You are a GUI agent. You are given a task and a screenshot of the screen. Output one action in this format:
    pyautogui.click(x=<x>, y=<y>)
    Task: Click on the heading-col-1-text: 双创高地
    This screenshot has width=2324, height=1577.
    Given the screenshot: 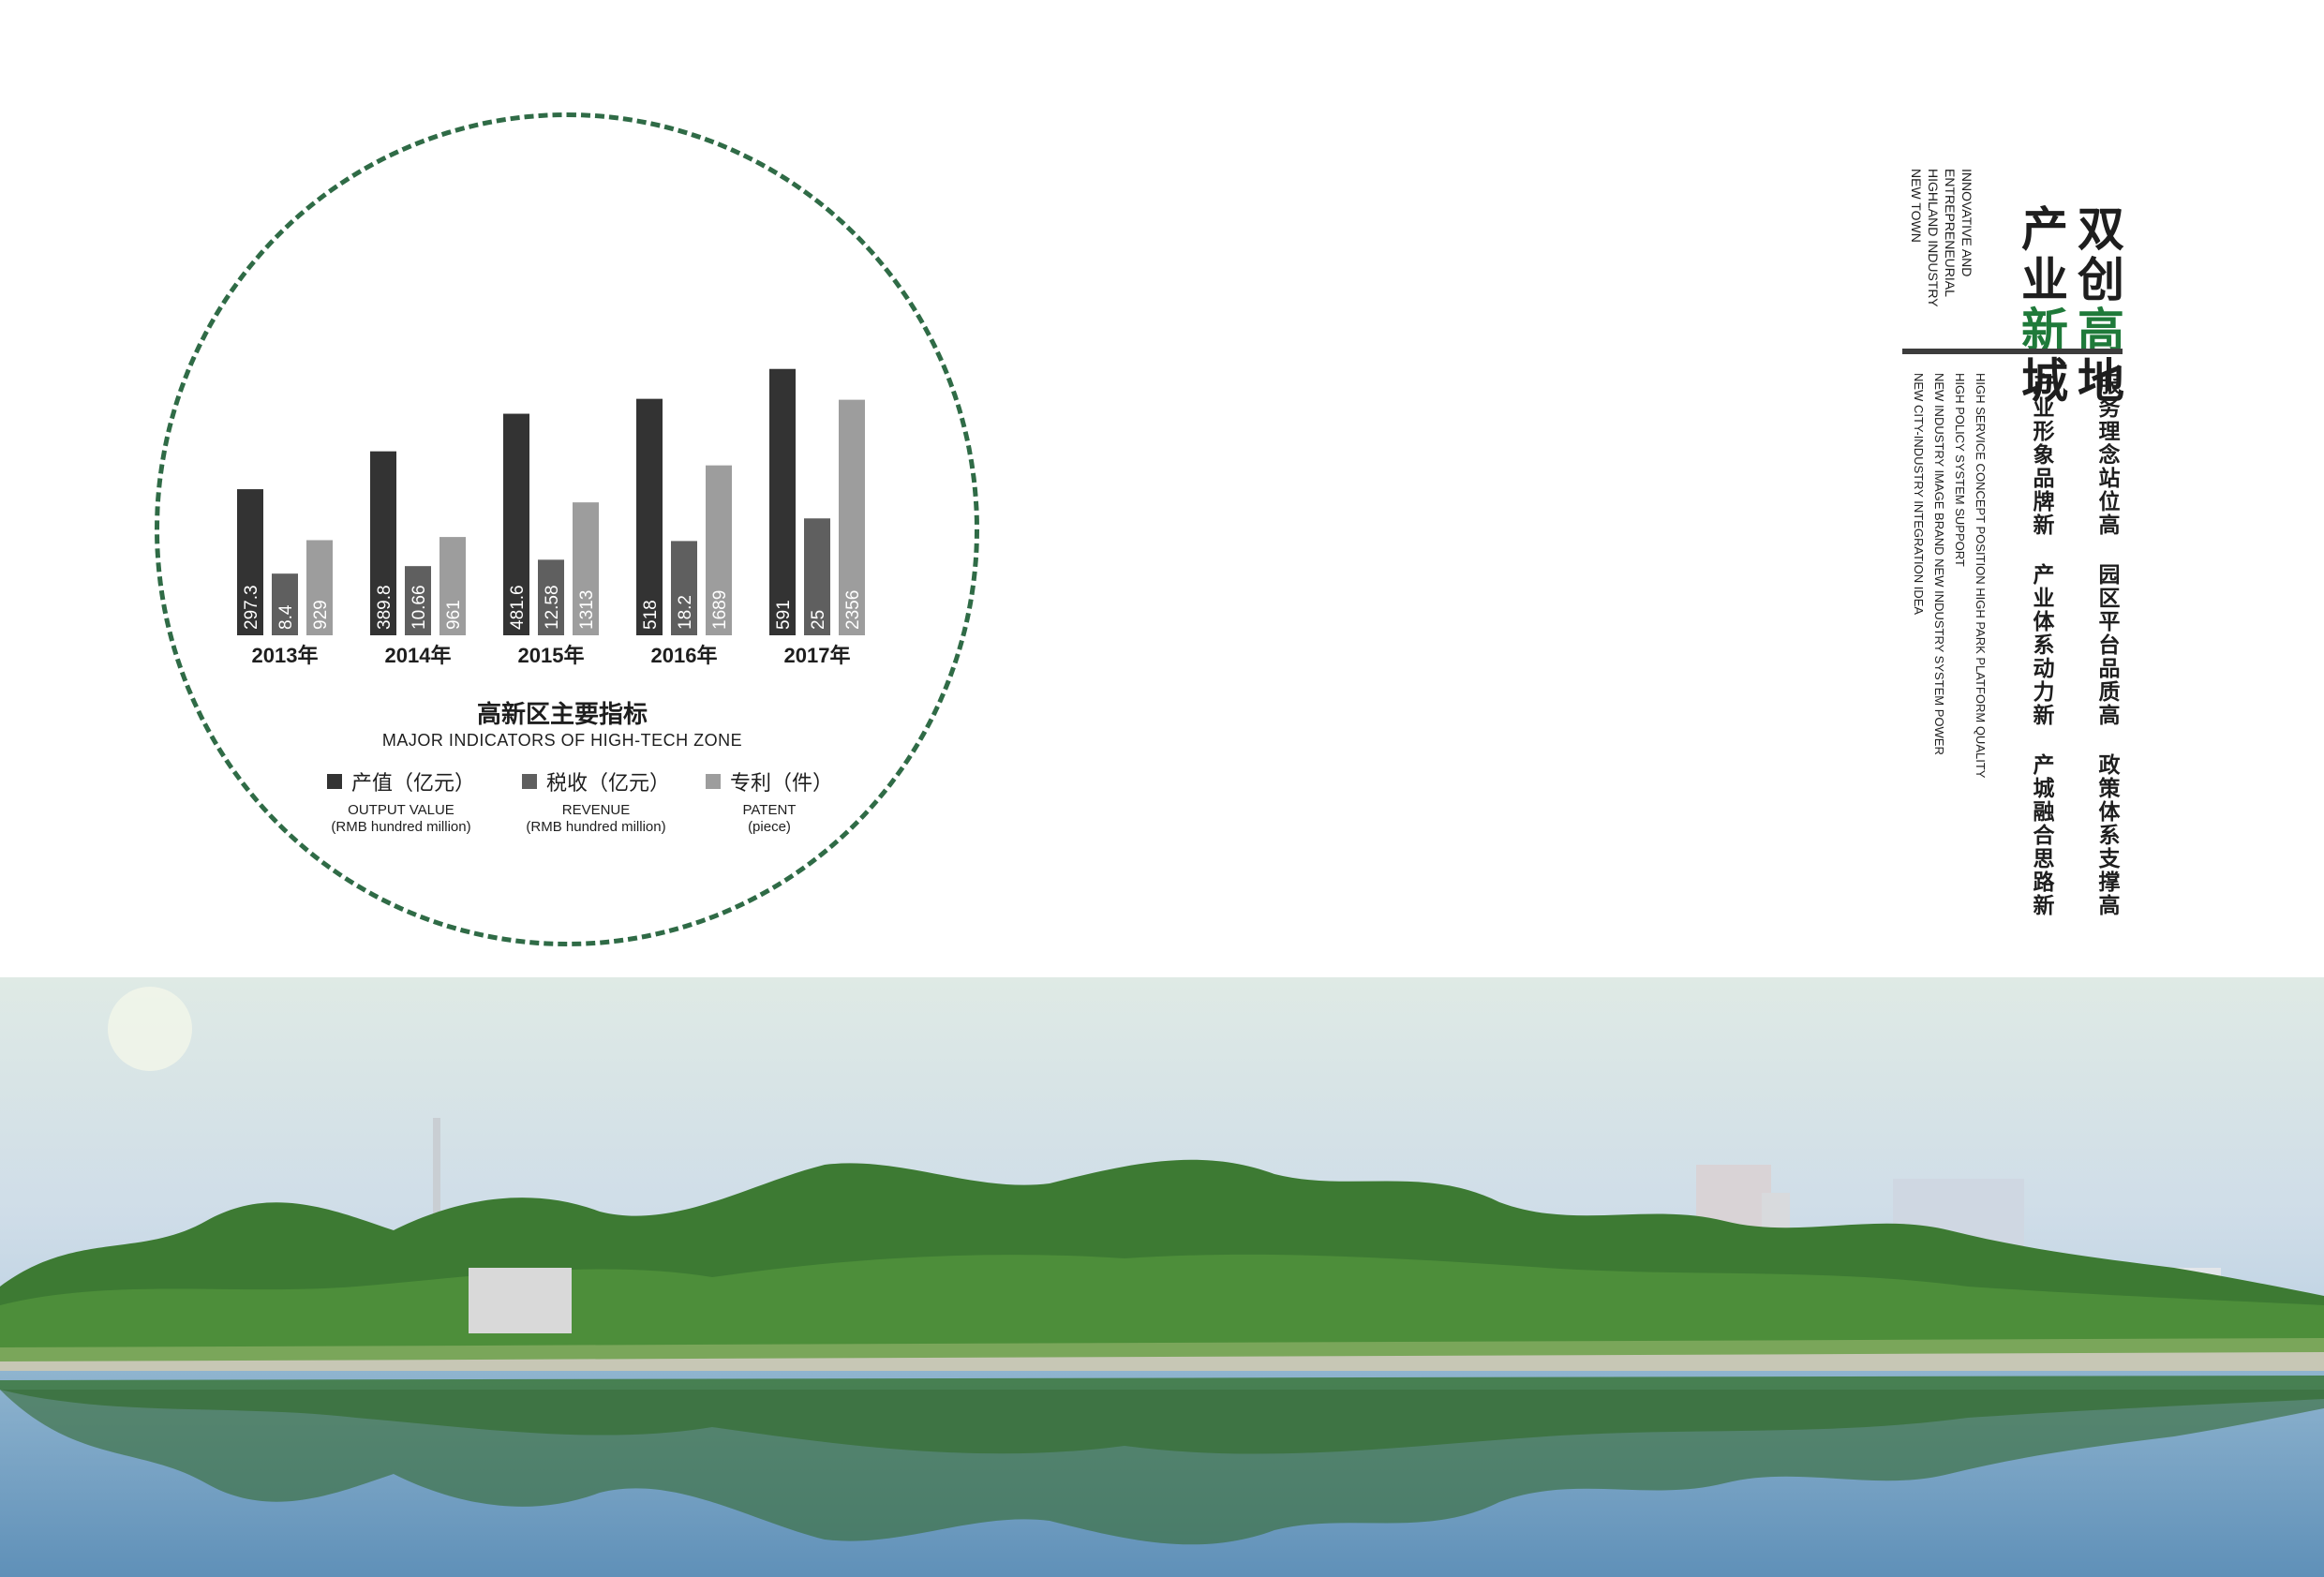 What is the action you would take?
    pyautogui.click(x=2097, y=306)
    